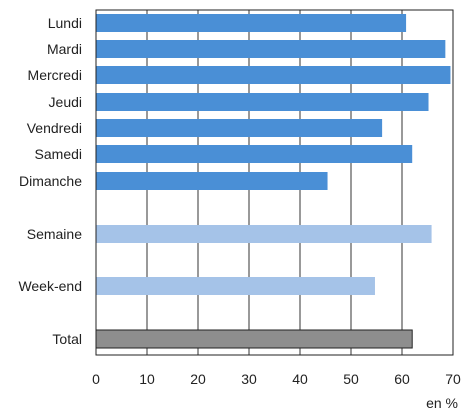  I want to click on category-label: Total, so click(67, 339).